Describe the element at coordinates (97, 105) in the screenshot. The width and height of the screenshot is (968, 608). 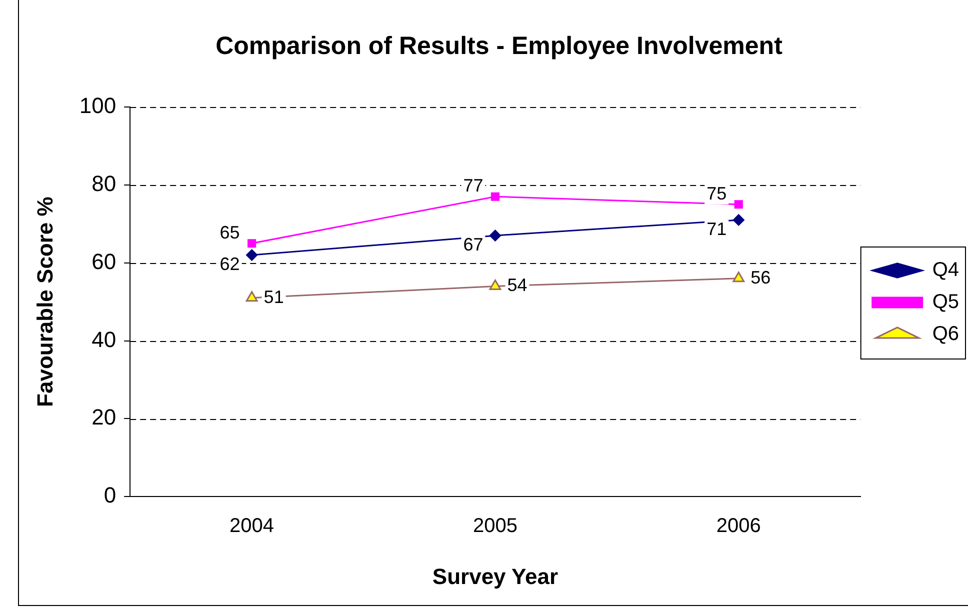
I see `y-tick-label: 100` at that location.